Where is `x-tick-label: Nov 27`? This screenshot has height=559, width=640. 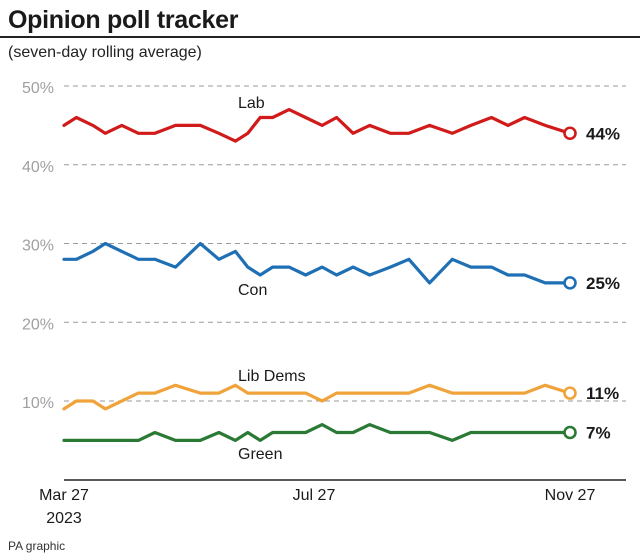 x-tick-label: Nov 27 is located at coordinates (570, 495).